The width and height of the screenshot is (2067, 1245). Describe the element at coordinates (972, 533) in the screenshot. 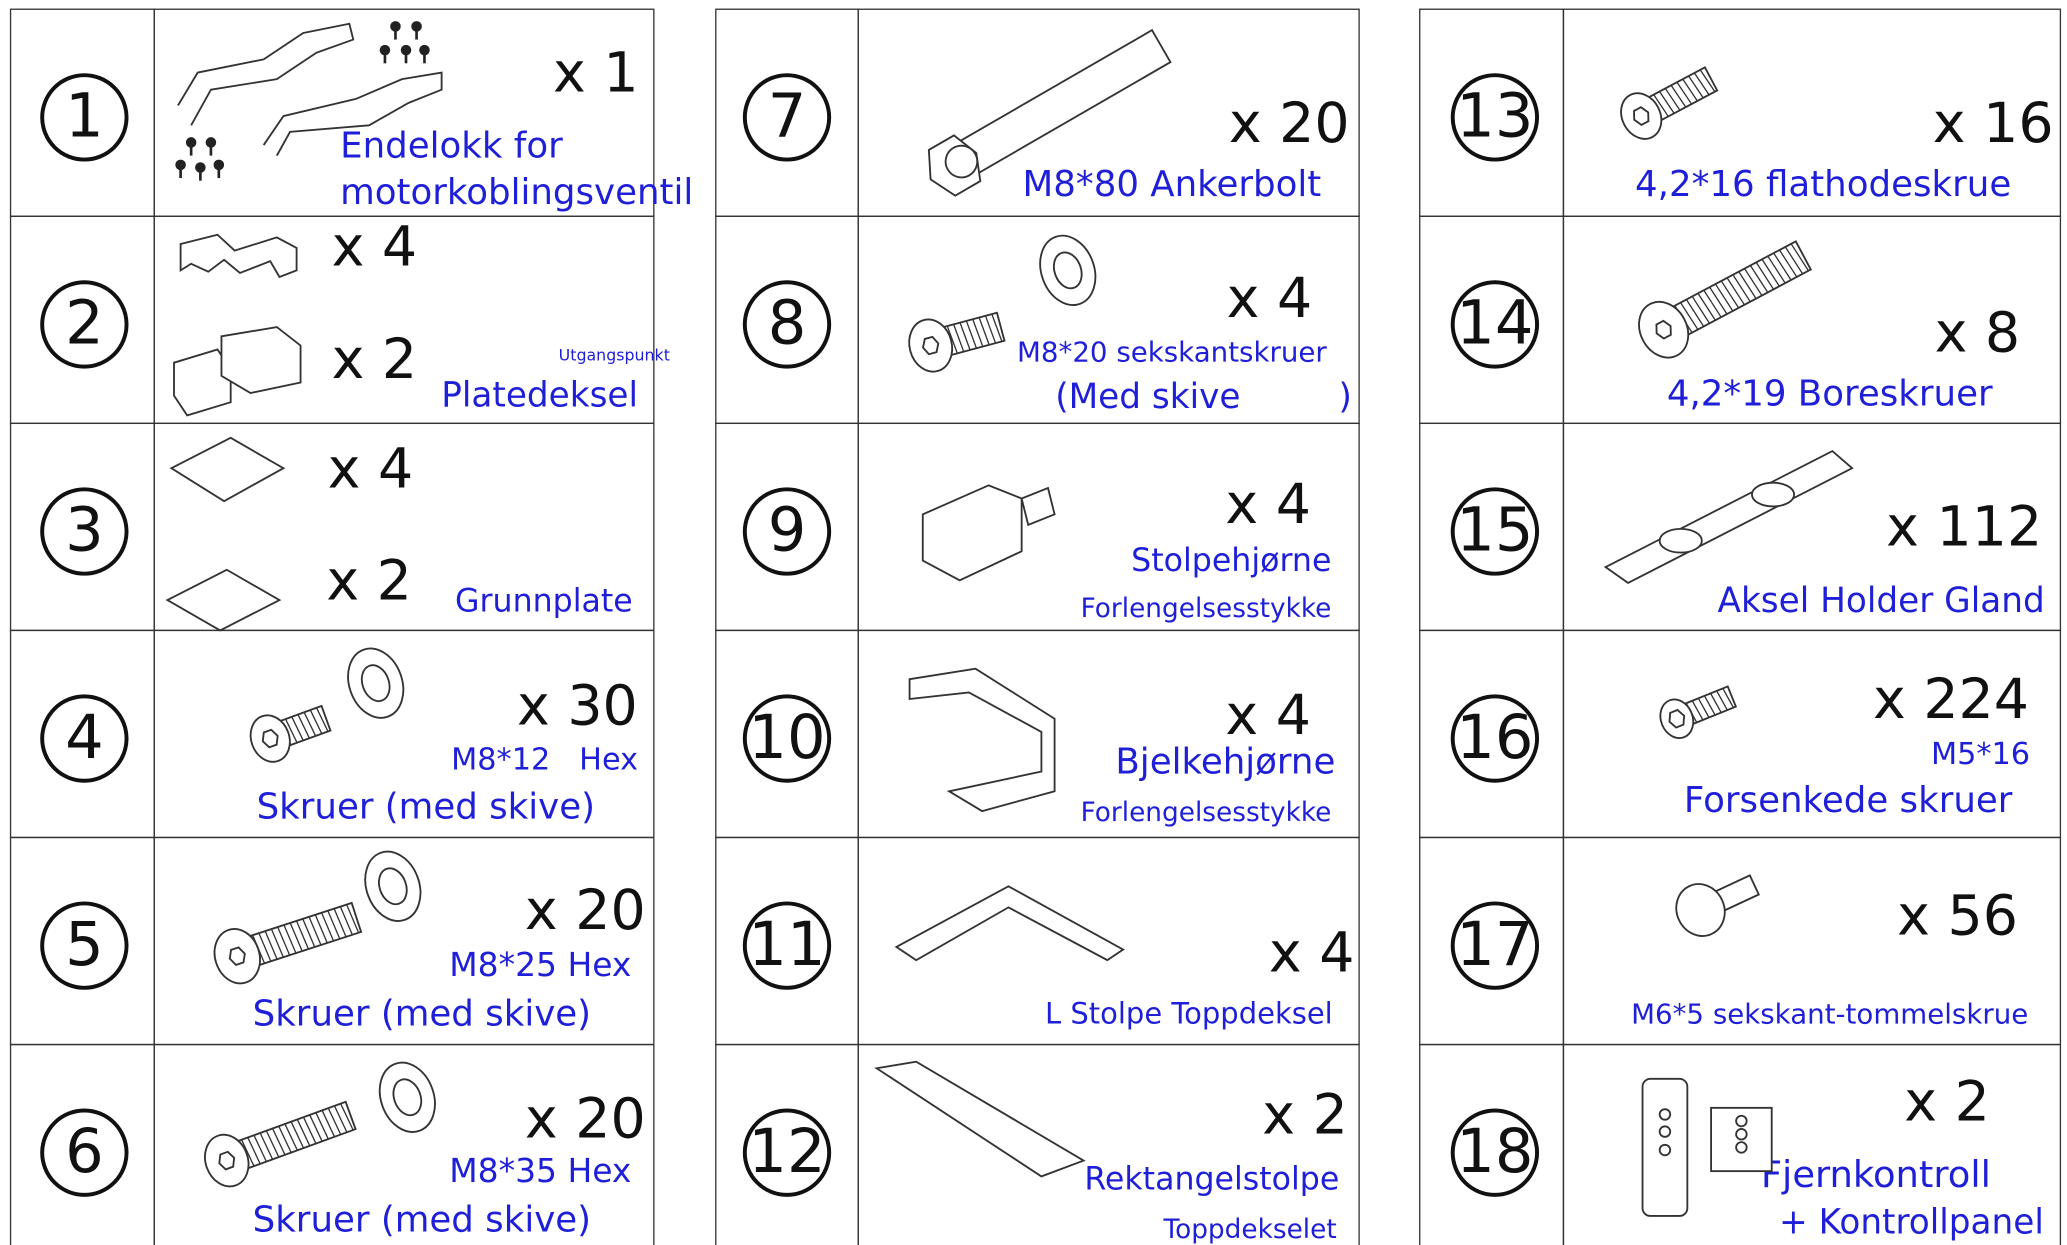

I see `corner-piece` at that location.